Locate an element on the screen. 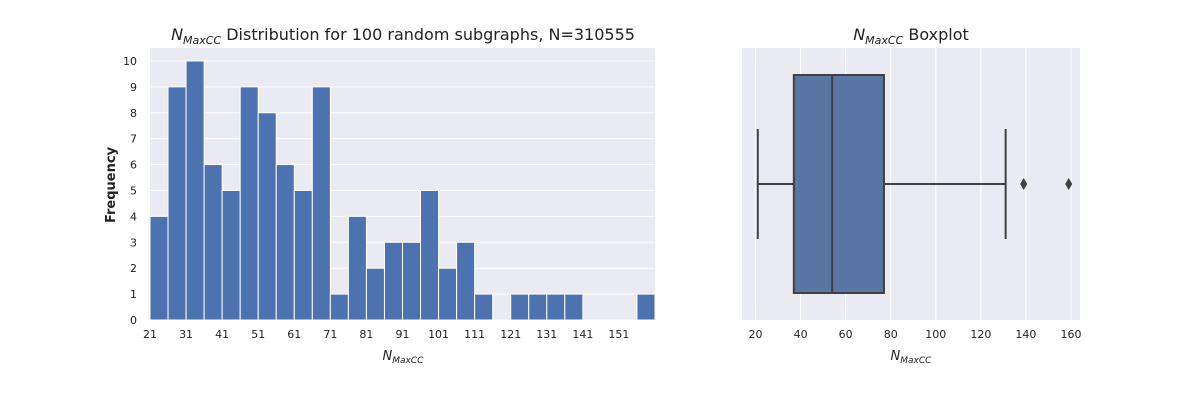  histogram-x-tick-label: 81 is located at coordinates (366, 334).